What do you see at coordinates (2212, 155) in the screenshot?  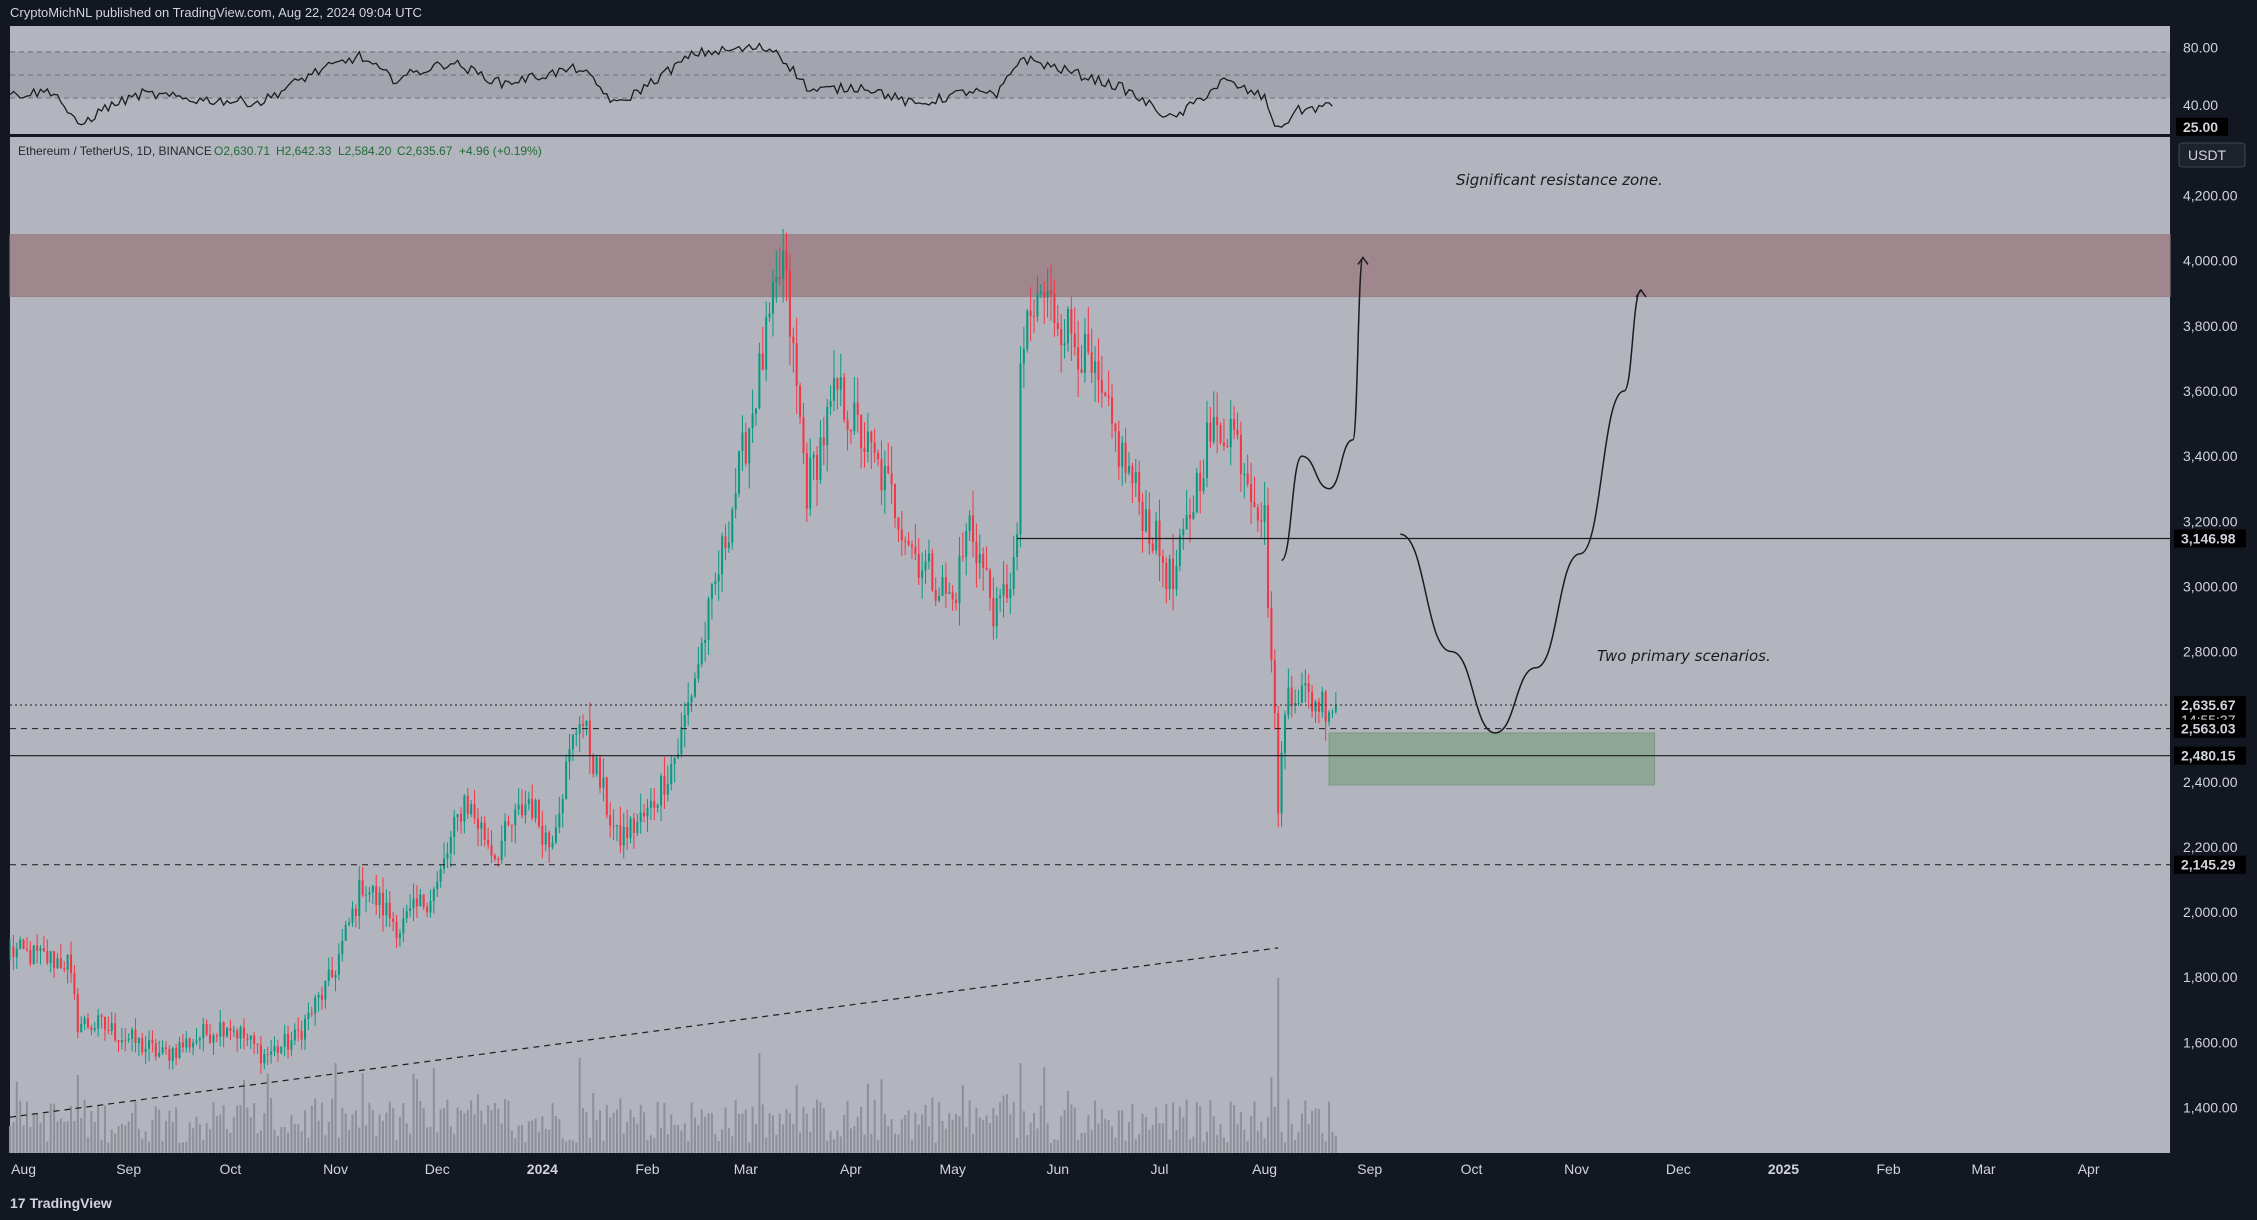 I see `currency-label-box` at bounding box center [2212, 155].